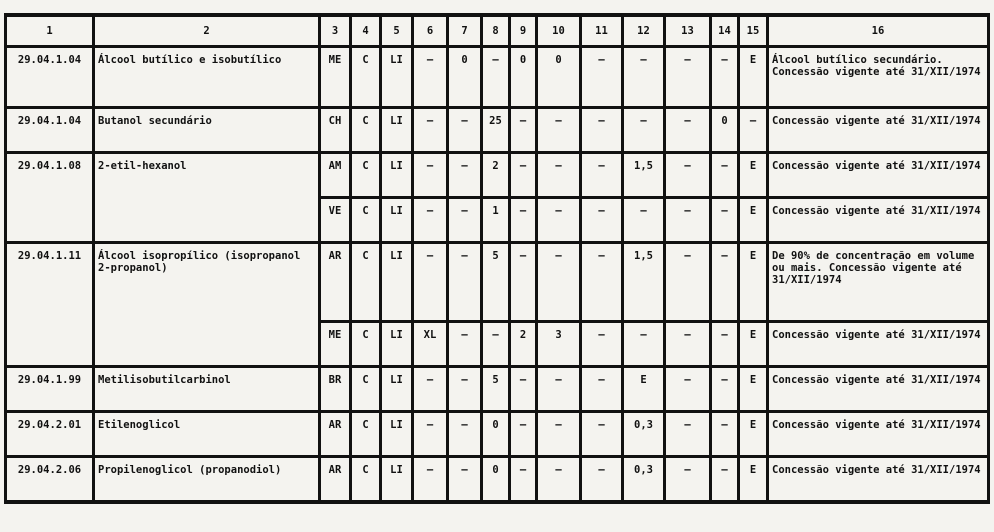 The height and width of the screenshot is (532, 994). Describe the element at coordinates (523, 77) in the screenshot. I see `value-cell-col-9: 0` at that location.